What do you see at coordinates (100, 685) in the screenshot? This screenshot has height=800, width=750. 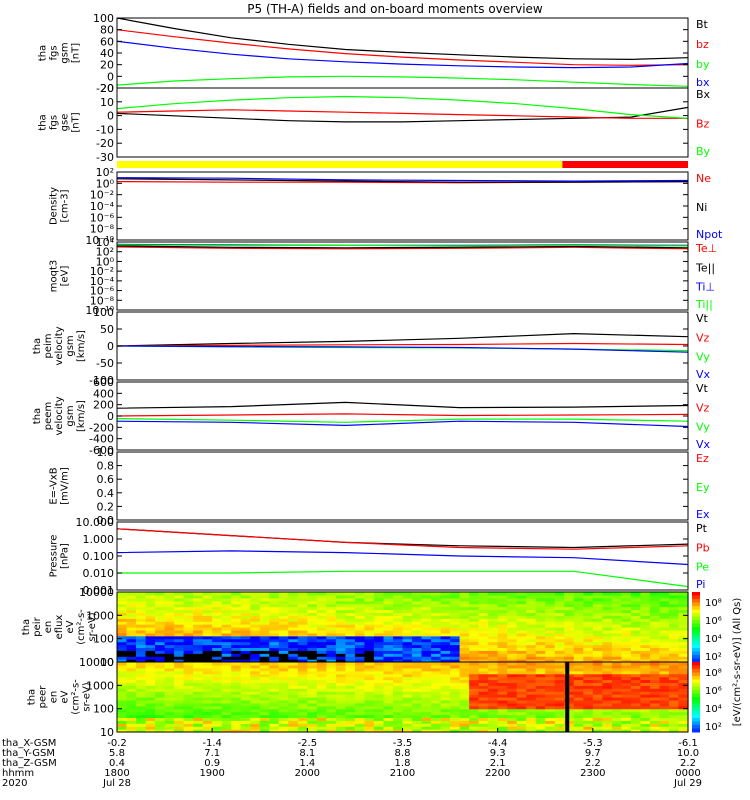 I see `y-tick-label: 1000` at bounding box center [100, 685].